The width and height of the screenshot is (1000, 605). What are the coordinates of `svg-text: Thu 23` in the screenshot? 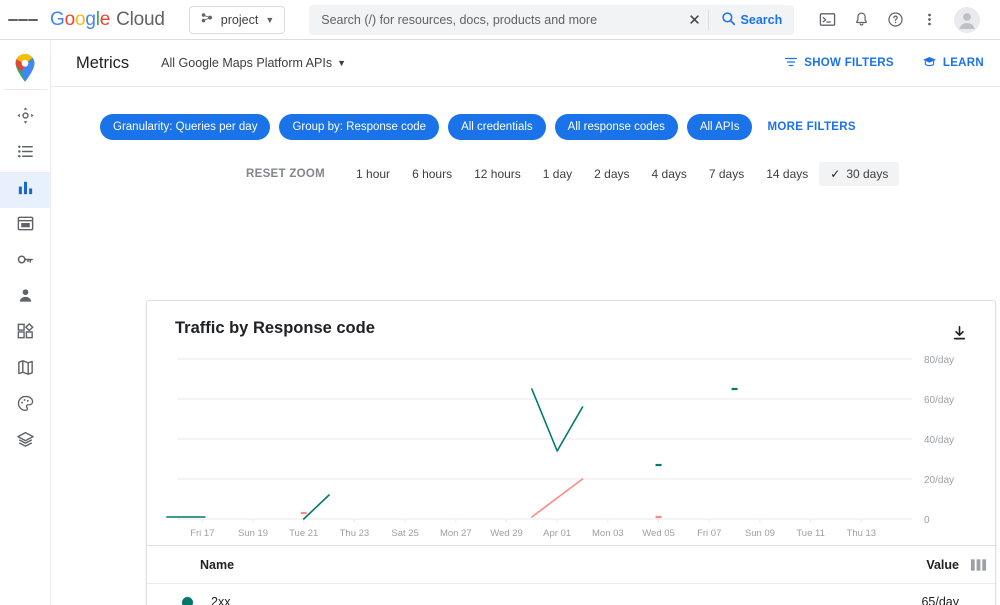 It's located at (355, 533).